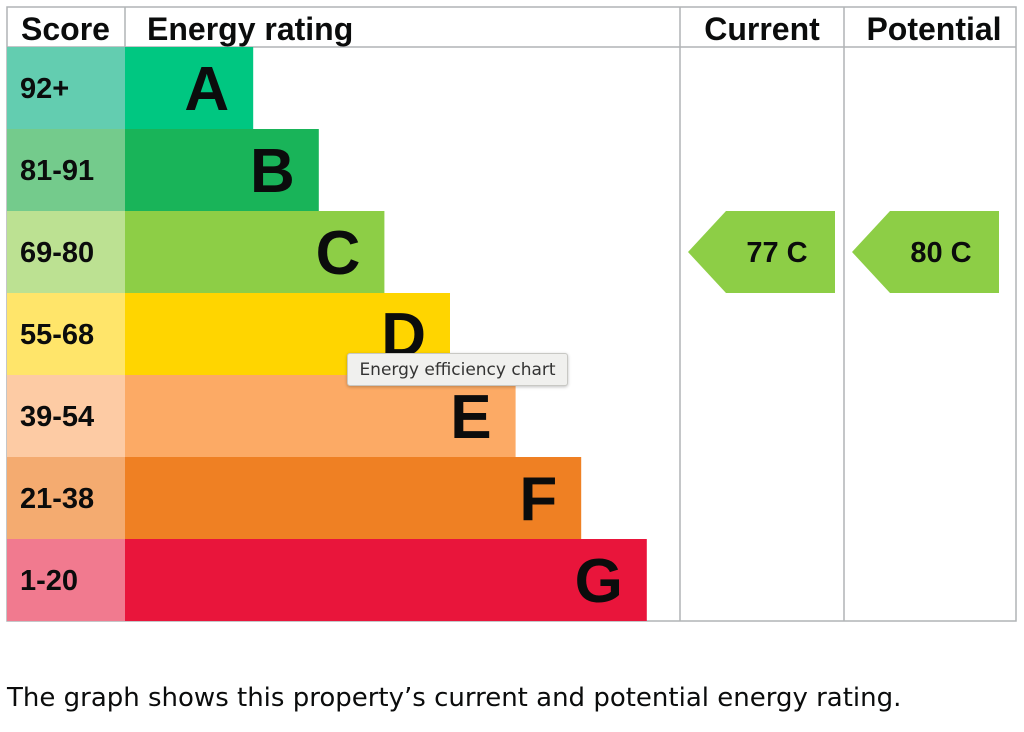 This screenshot has width=1024, height=732. I want to click on score-cell-f, so click(66, 498).